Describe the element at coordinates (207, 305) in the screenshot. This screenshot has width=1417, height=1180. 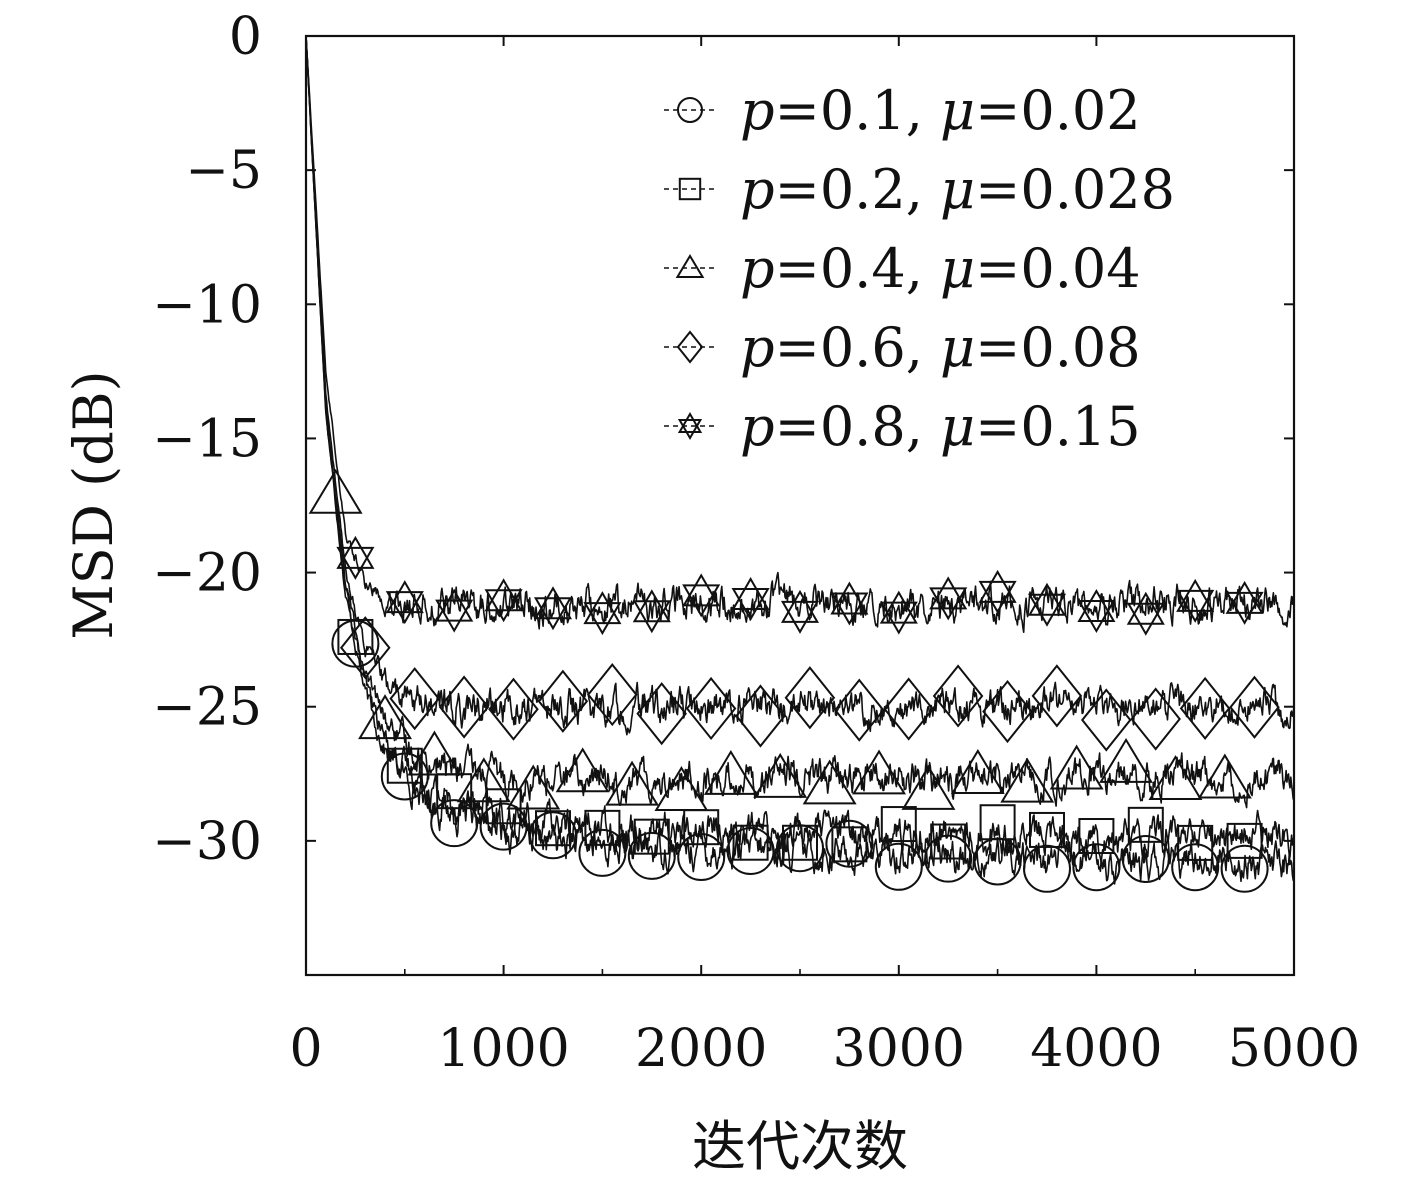
I see `y-tick-label: −10` at that location.